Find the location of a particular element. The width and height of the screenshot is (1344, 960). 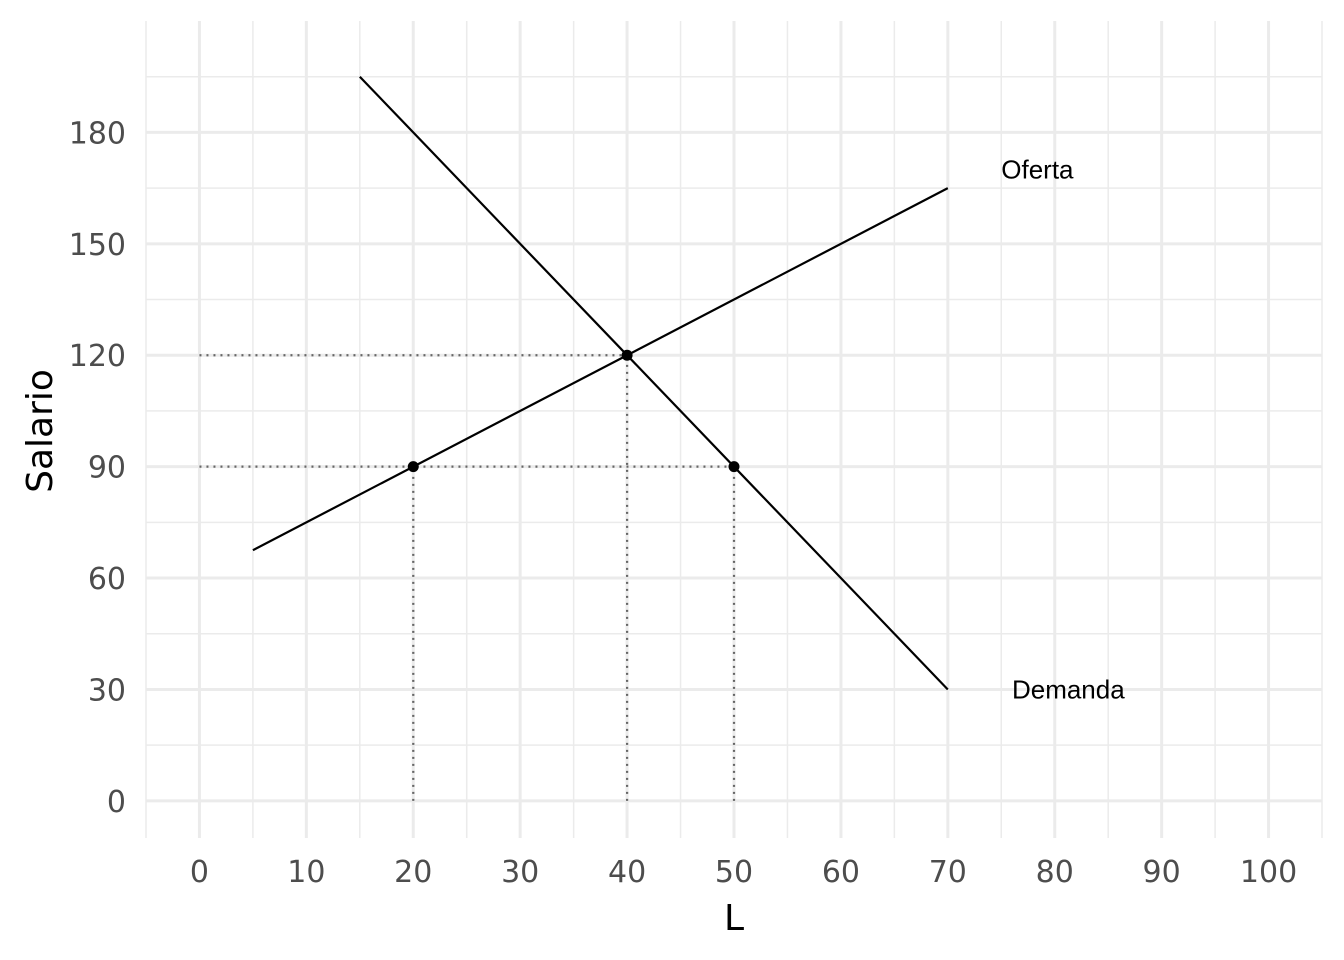

annotations: Oferta Demanda is located at coordinates (1063, 430).